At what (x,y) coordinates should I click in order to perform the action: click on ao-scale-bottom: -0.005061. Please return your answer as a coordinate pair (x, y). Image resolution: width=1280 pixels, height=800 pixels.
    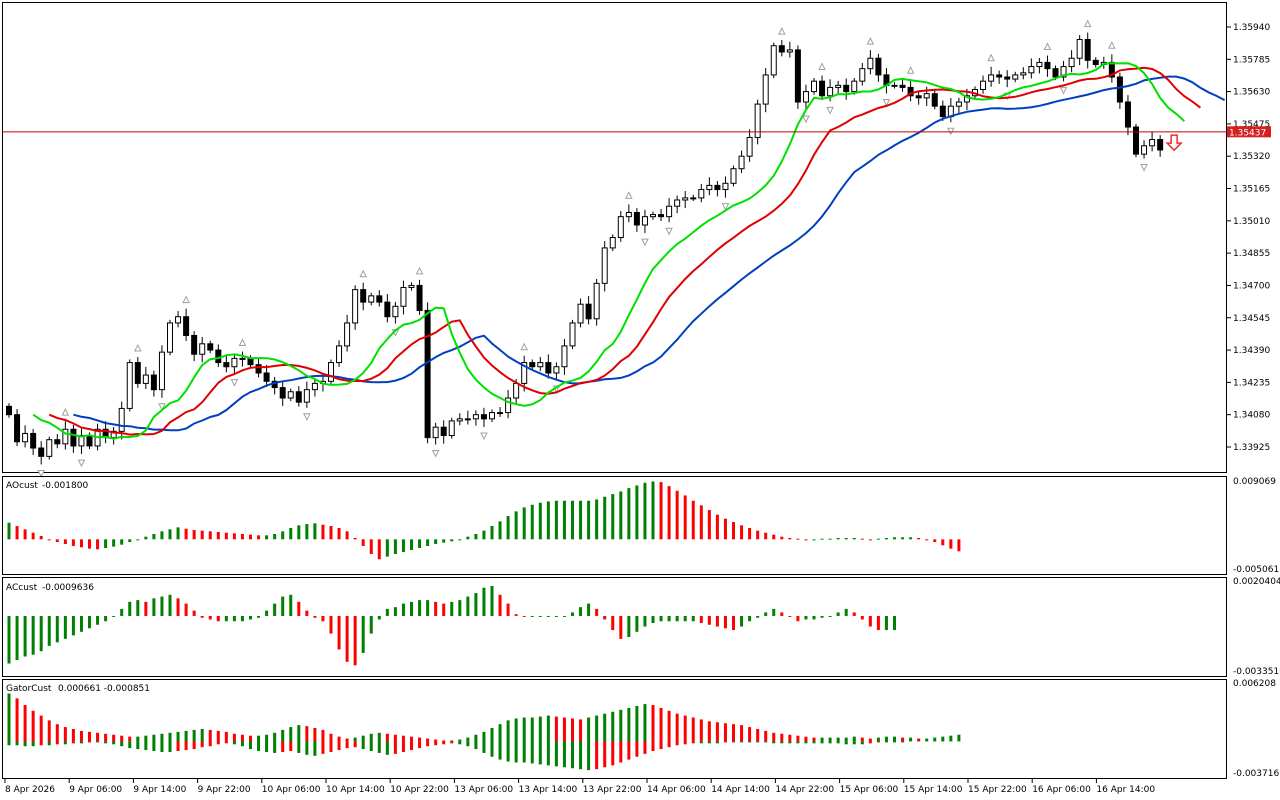
    Looking at the image, I should click on (1256, 570).